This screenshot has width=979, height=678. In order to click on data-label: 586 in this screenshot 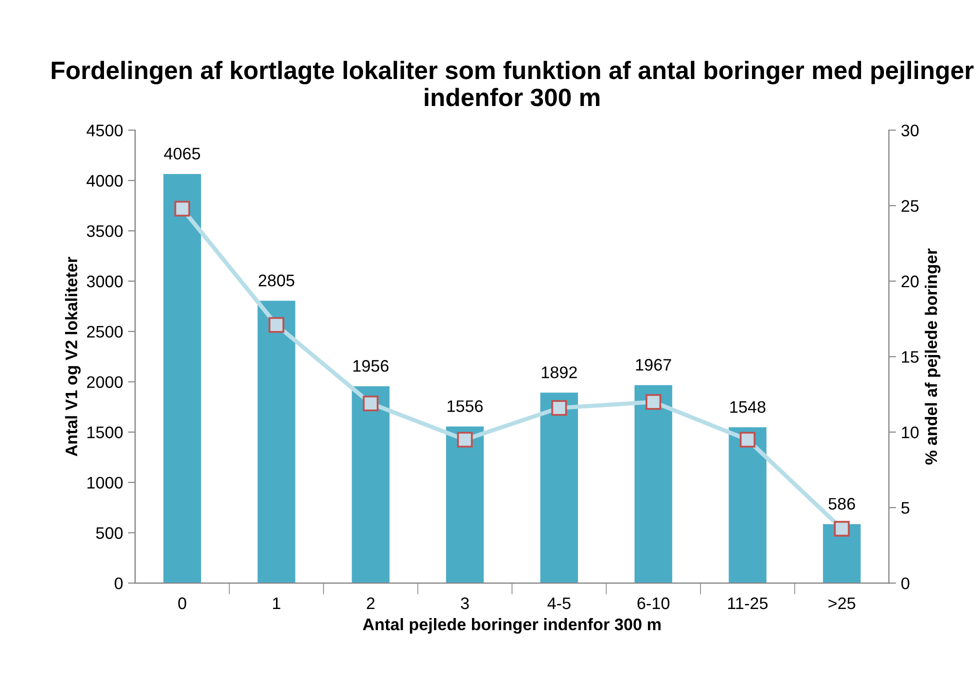, I will do `click(841, 504)`.